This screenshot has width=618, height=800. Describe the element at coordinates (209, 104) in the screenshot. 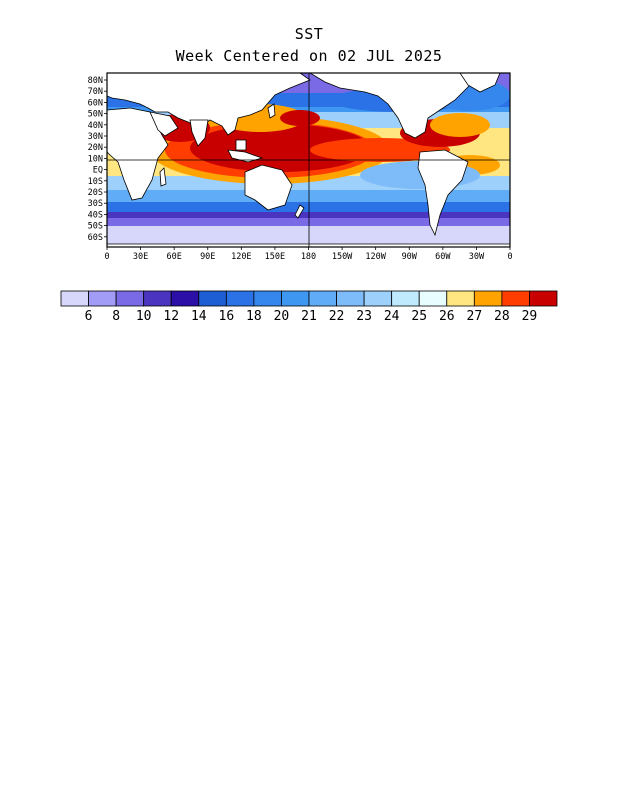

I see `land-eurasia` at that location.